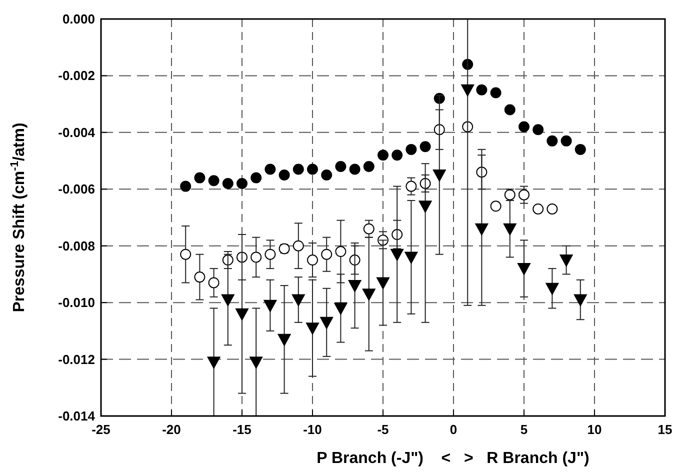 This screenshot has height=473, width=674. I want to click on y-tick-label: -0.010, so click(76, 302).